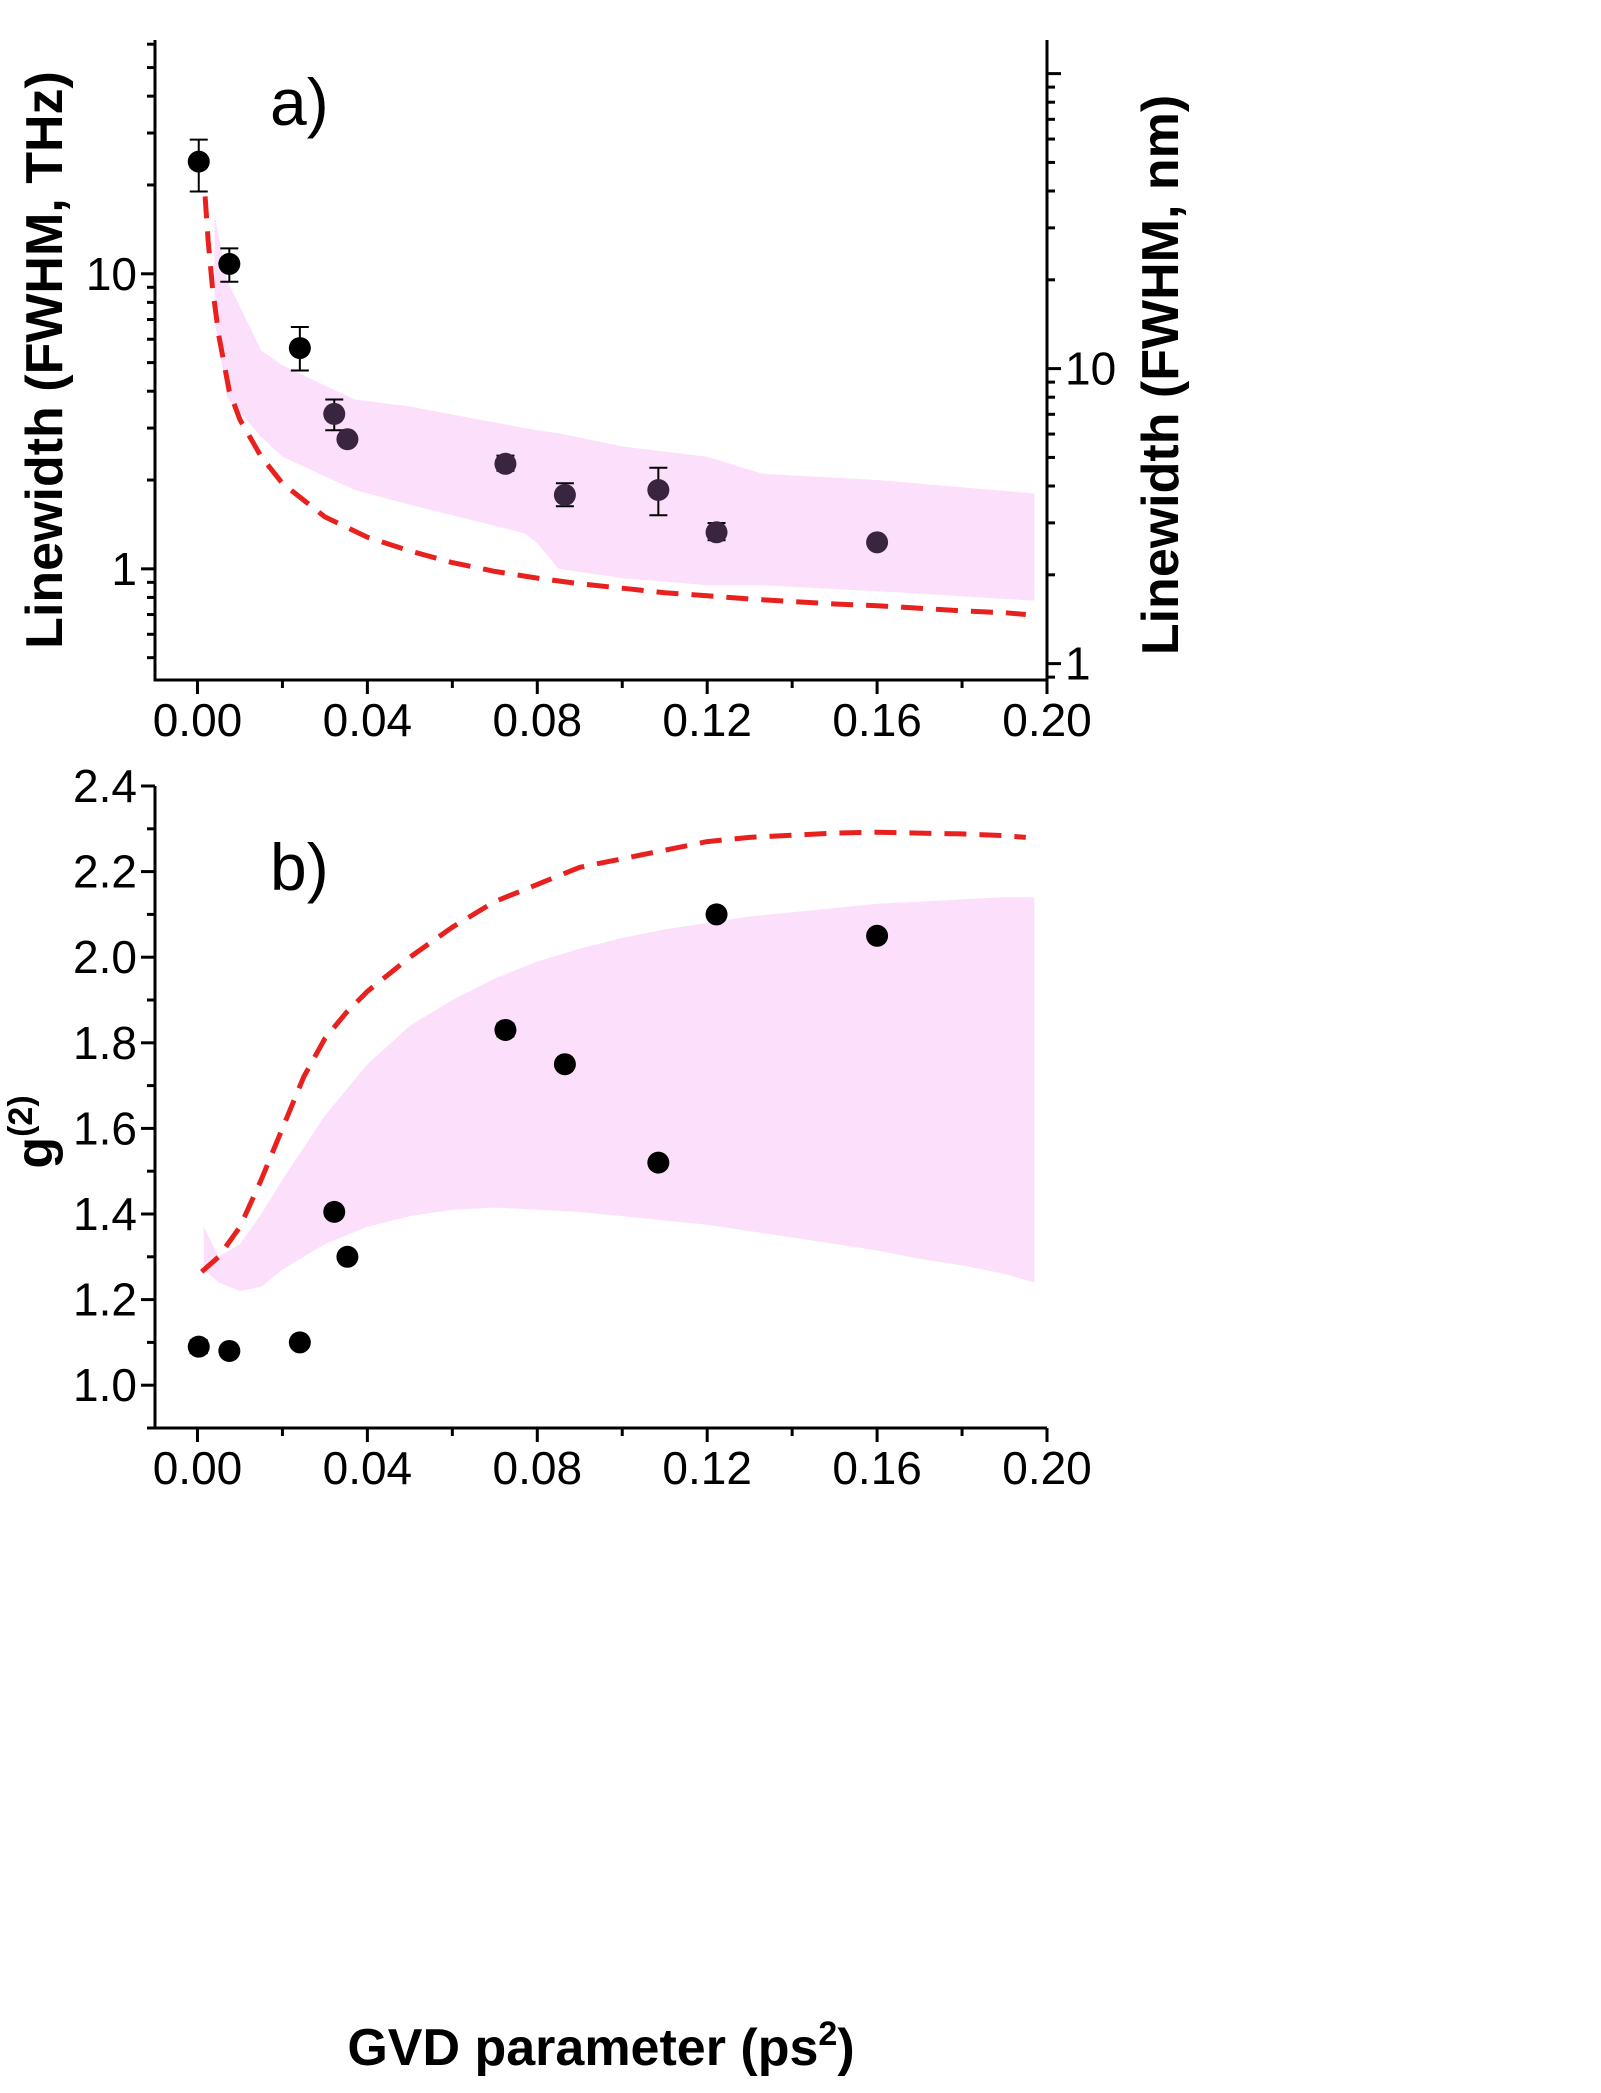 The height and width of the screenshot is (2093, 1601). Describe the element at coordinates (105, 957) in the screenshot. I see `y-tick-label: 2.0` at that location.